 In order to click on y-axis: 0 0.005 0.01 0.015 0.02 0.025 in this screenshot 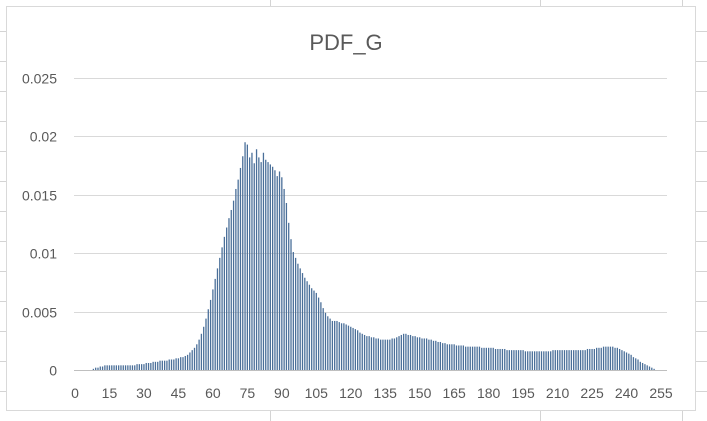, I will do `click(39, 225)`.